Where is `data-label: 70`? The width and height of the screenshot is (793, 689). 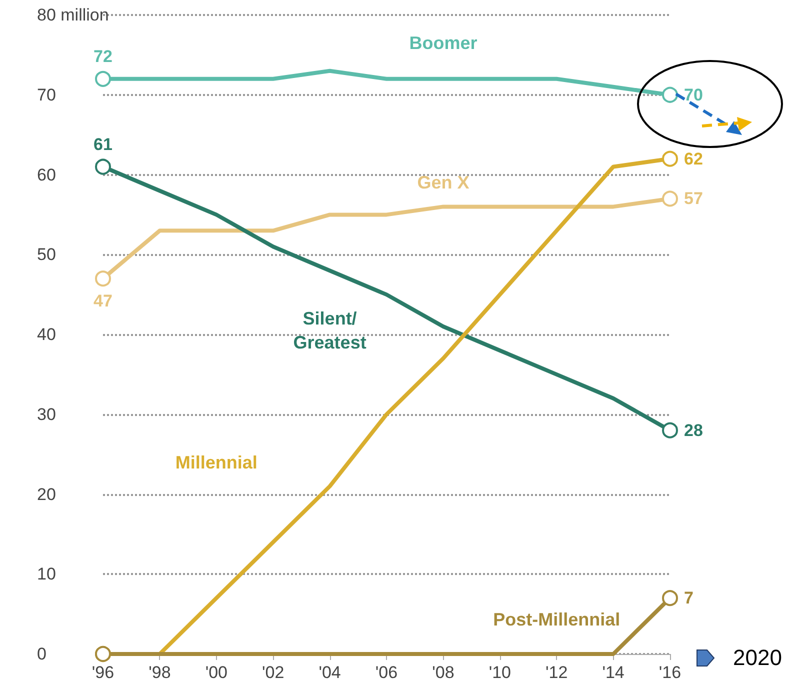
data-label: 70 is located at coordinates (693, 94).